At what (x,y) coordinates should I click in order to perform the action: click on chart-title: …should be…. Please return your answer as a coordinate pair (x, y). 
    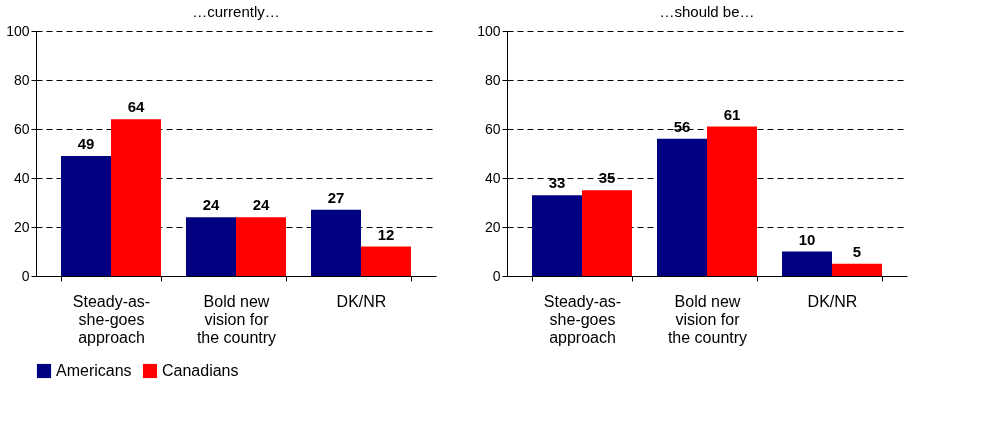
    Looking at the image, I should click on (707, 11).